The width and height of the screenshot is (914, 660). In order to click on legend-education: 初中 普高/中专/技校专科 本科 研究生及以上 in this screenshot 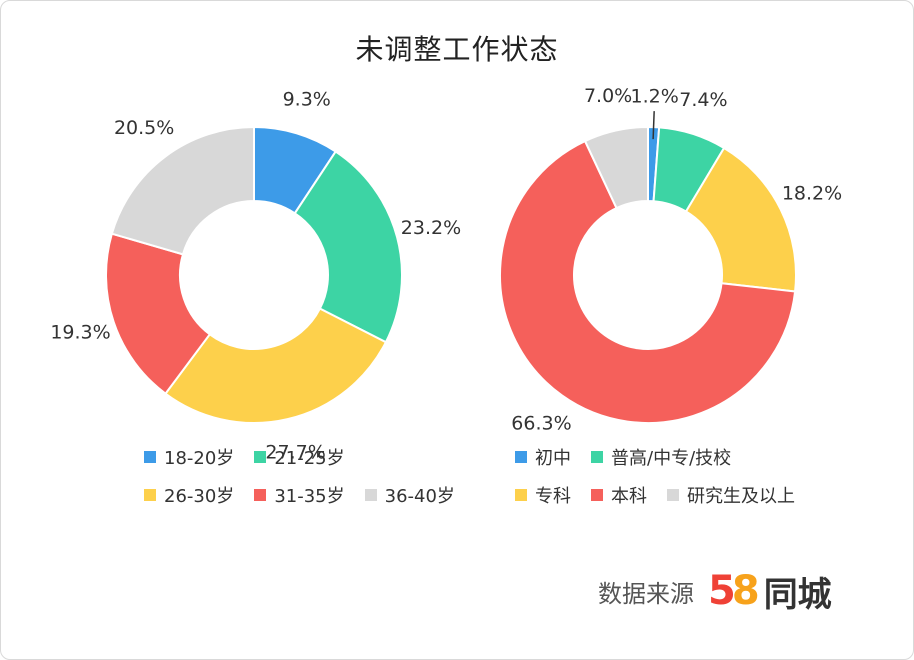, I will do `click(665, 478)`.